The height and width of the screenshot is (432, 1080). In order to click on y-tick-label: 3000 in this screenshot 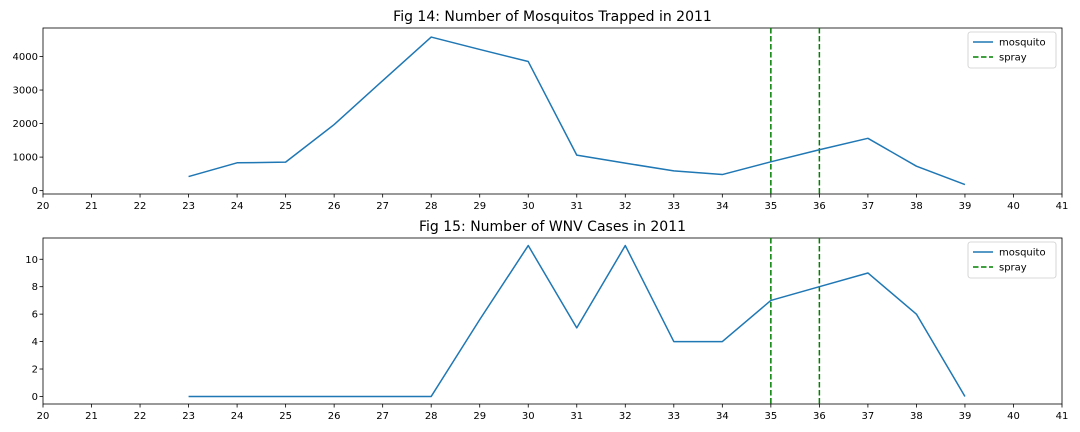, I will do `click(25, 91)`.